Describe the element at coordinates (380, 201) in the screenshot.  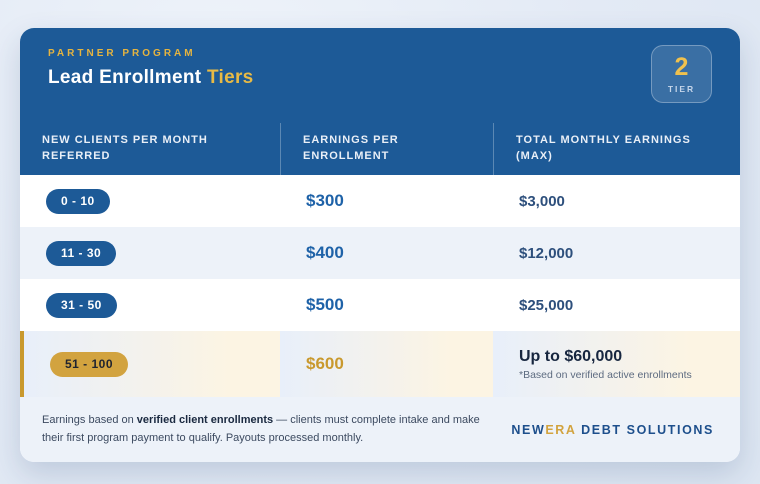
I see `table-row: 0 - 10 $300 $3,000` at that location.